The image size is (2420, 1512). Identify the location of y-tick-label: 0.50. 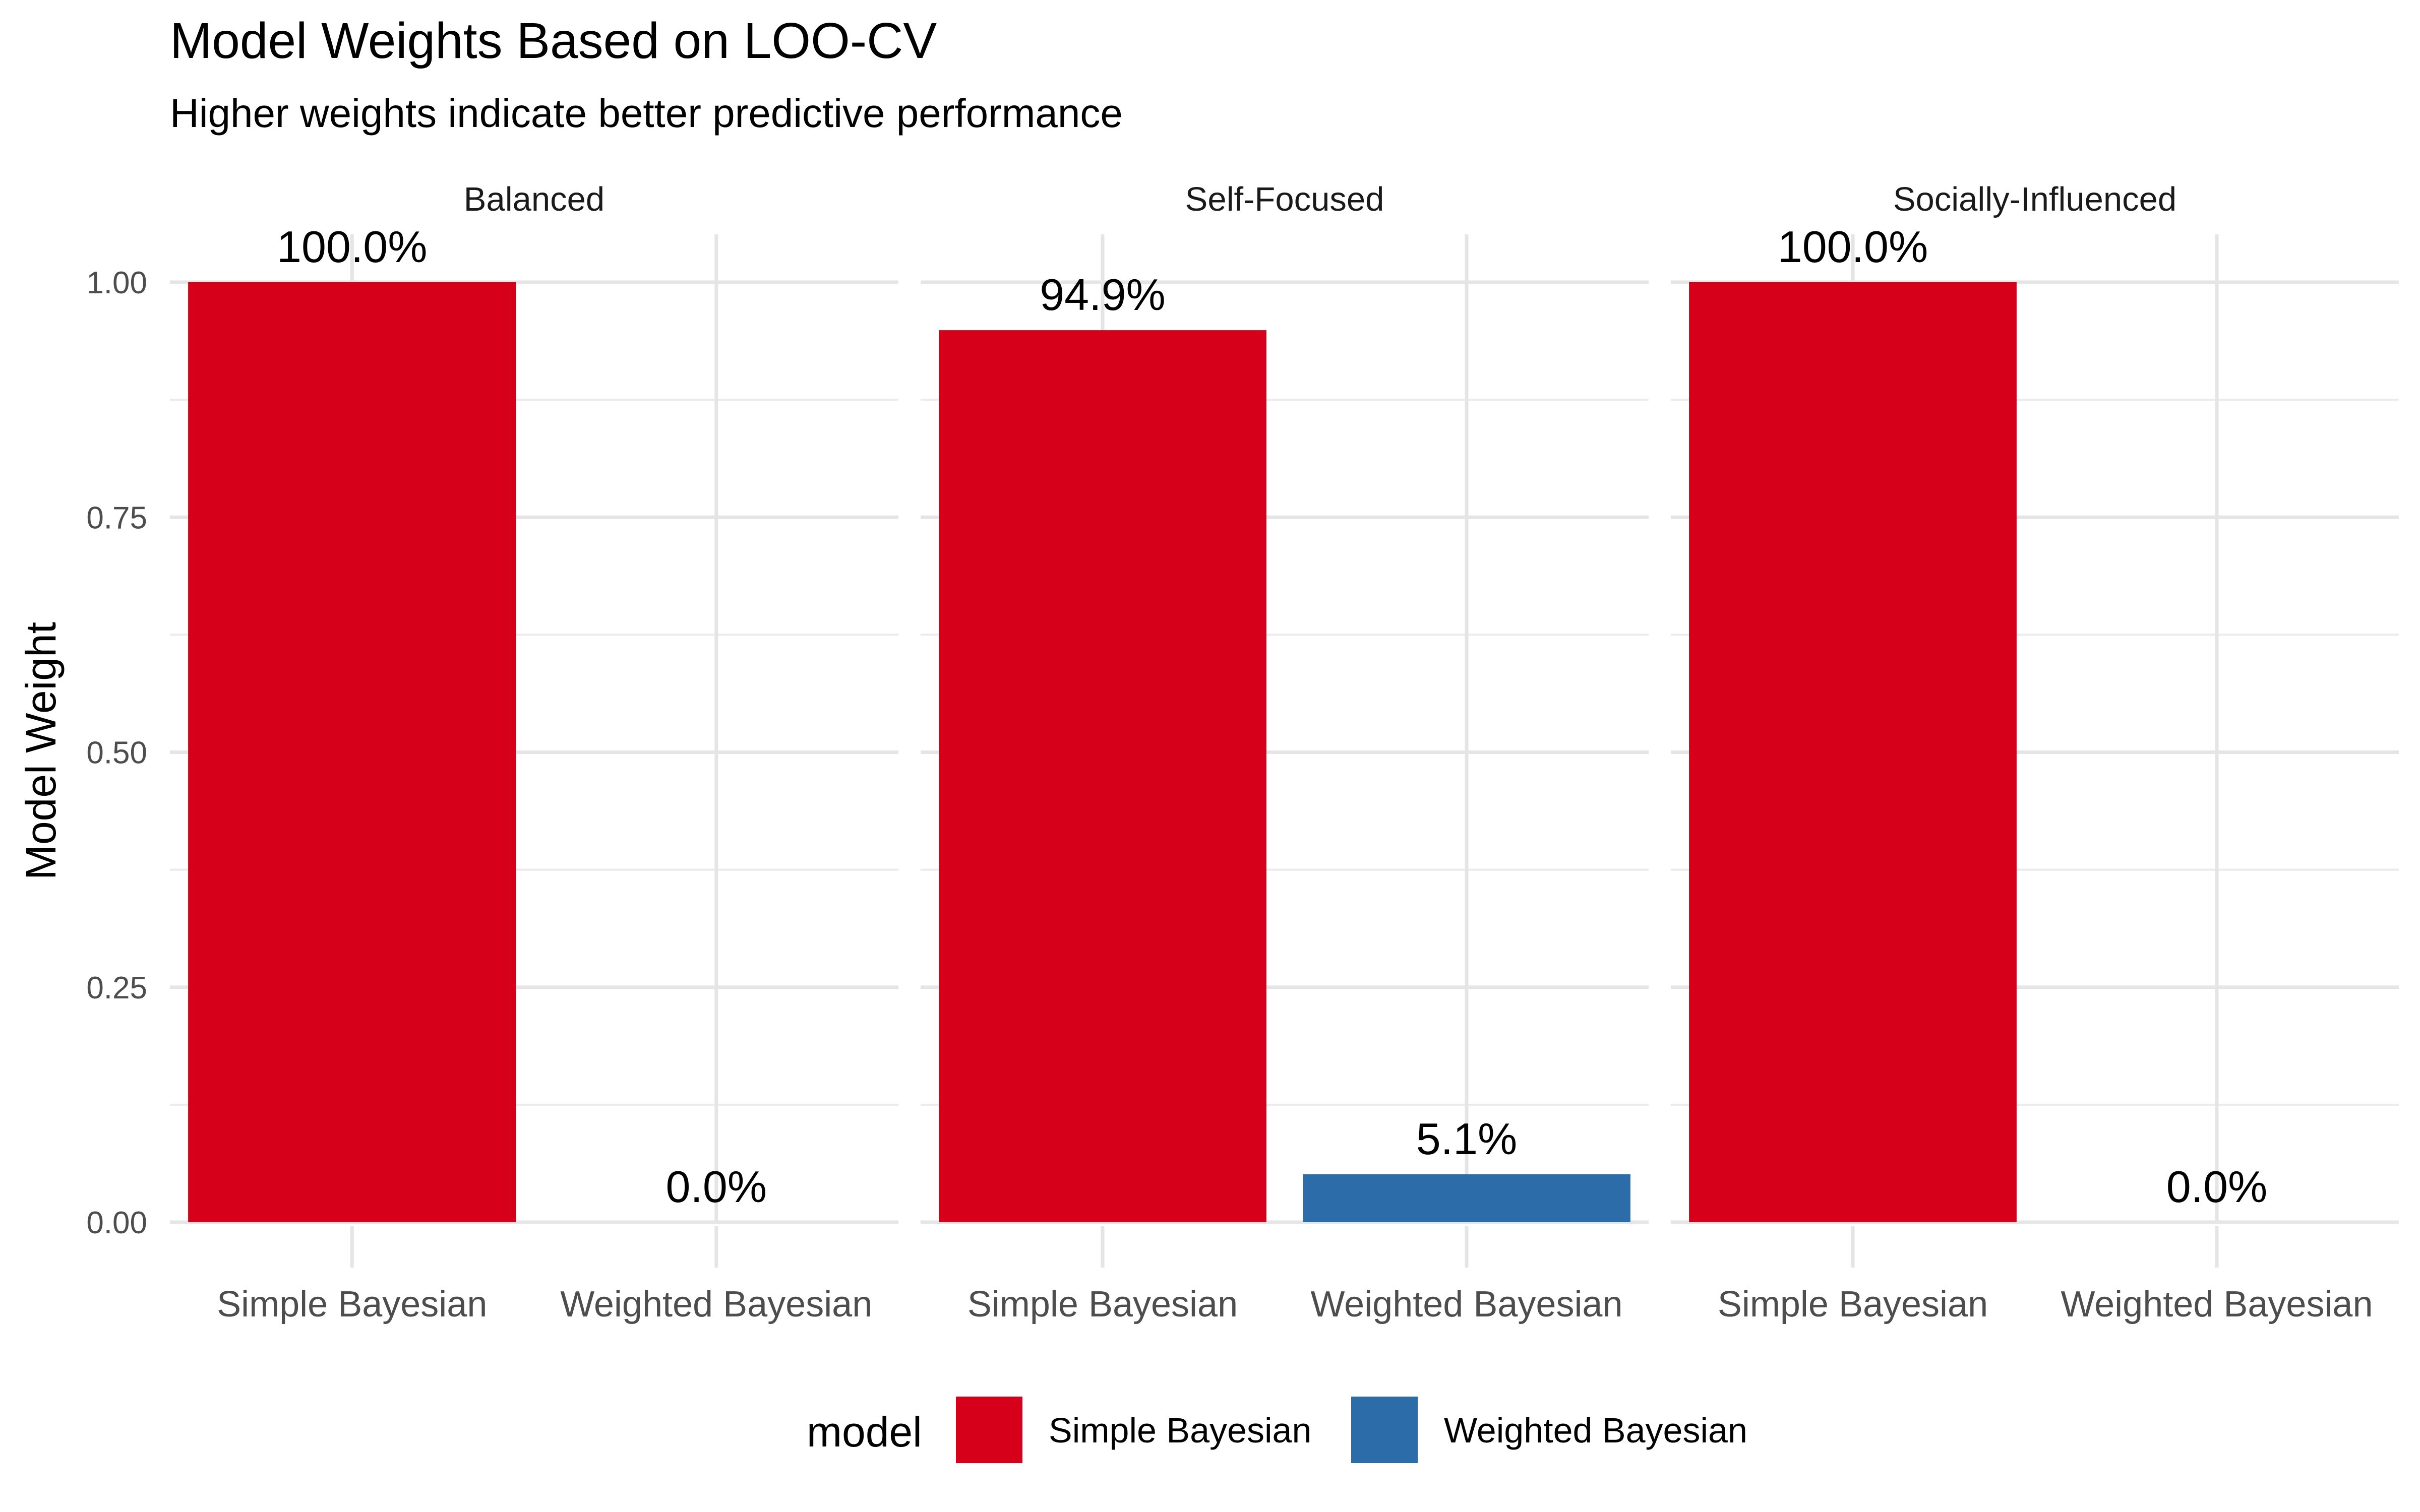
(116, 754).